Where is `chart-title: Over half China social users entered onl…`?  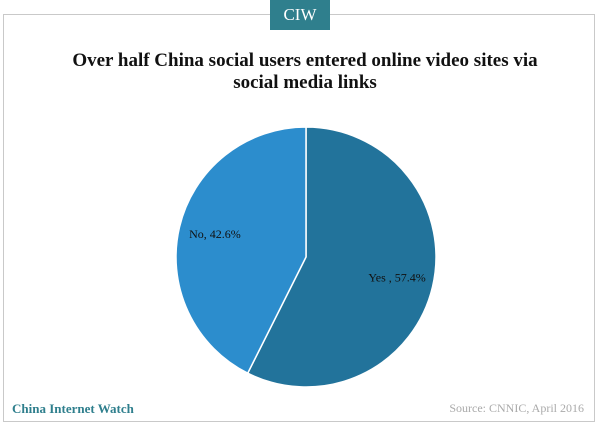
chart-title: Over half China social users entered onl… is located at coordinates (305, 71).